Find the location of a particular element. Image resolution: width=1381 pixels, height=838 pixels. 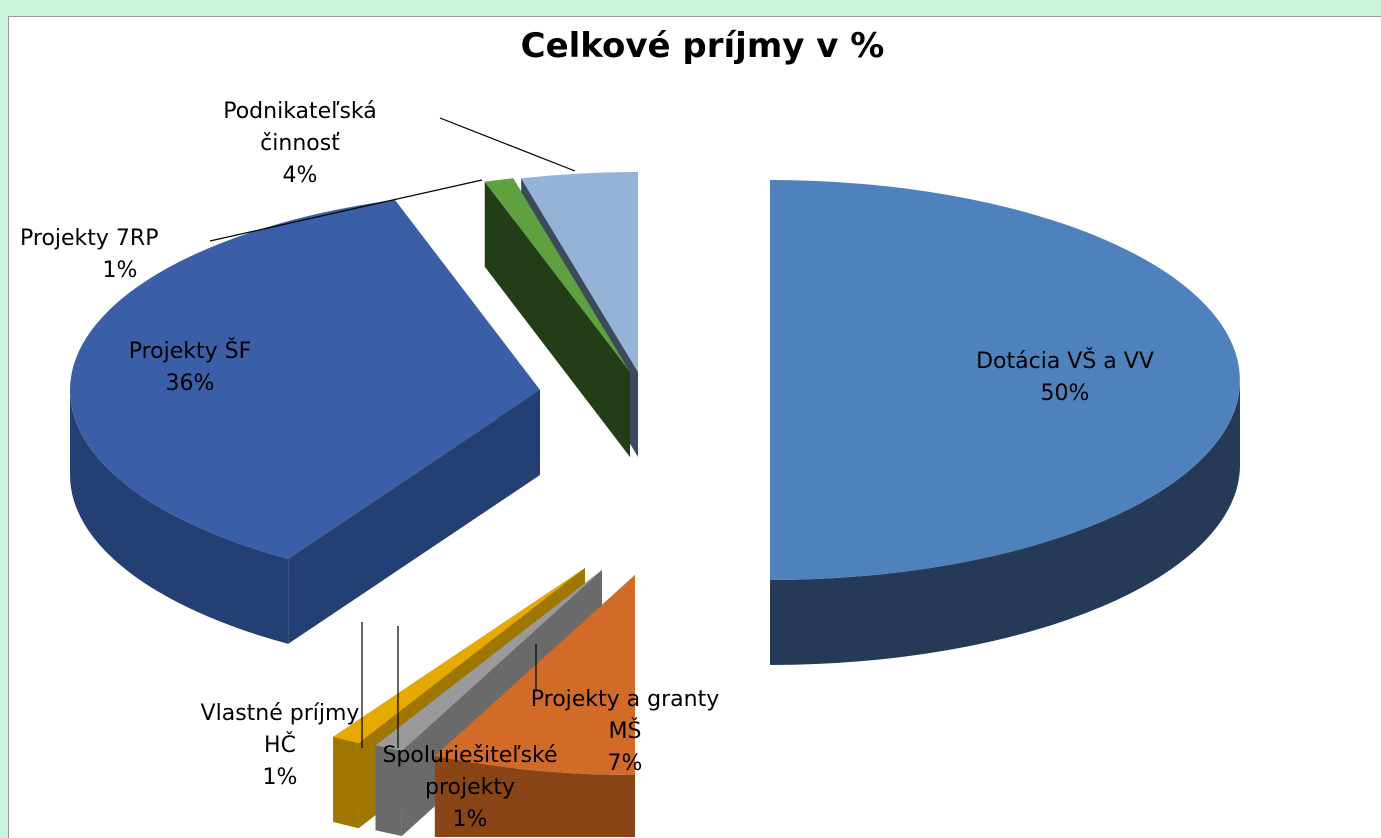

data-label-vlastne-prijmy-hc-1: HČ is located at coordinates (280, 745).